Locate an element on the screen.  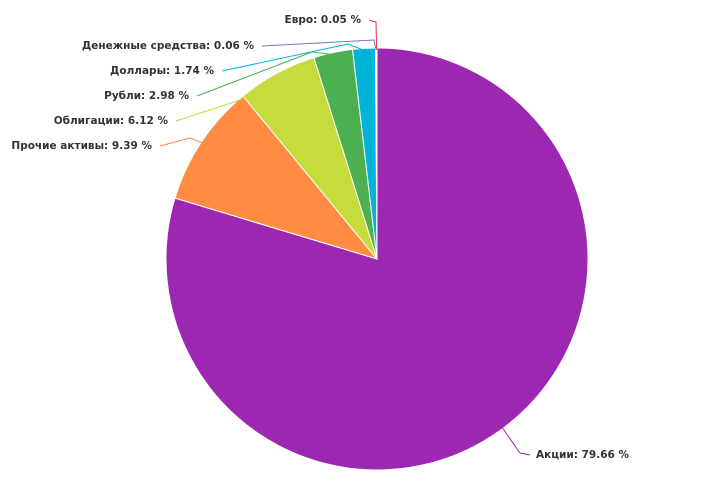
data-label: Евро: 0.05 % is located at coordinates (323, 20).